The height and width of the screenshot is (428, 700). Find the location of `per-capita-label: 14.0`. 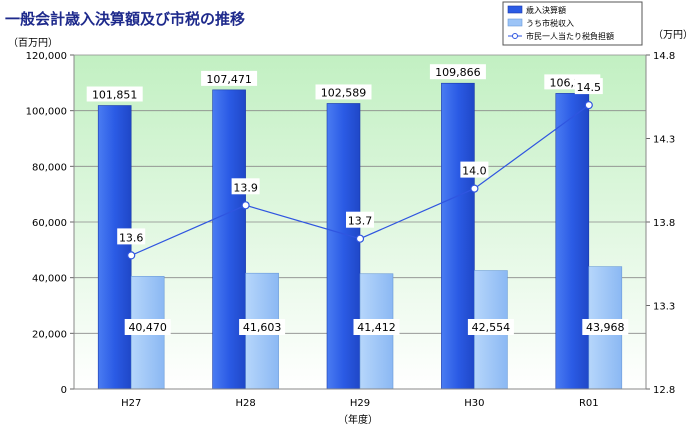

per-capita-label: 14.0 is located at coordinates (474, 171).